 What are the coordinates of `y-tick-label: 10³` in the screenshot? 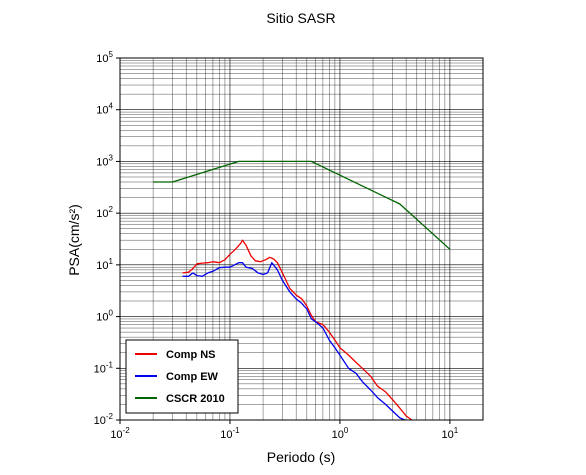 It's located at (104, 160).